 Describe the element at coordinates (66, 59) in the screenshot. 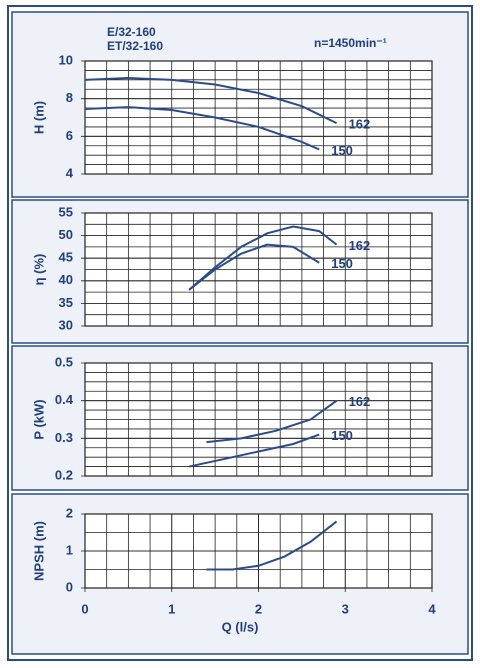

I see `y-tick-label: 10` at that location.